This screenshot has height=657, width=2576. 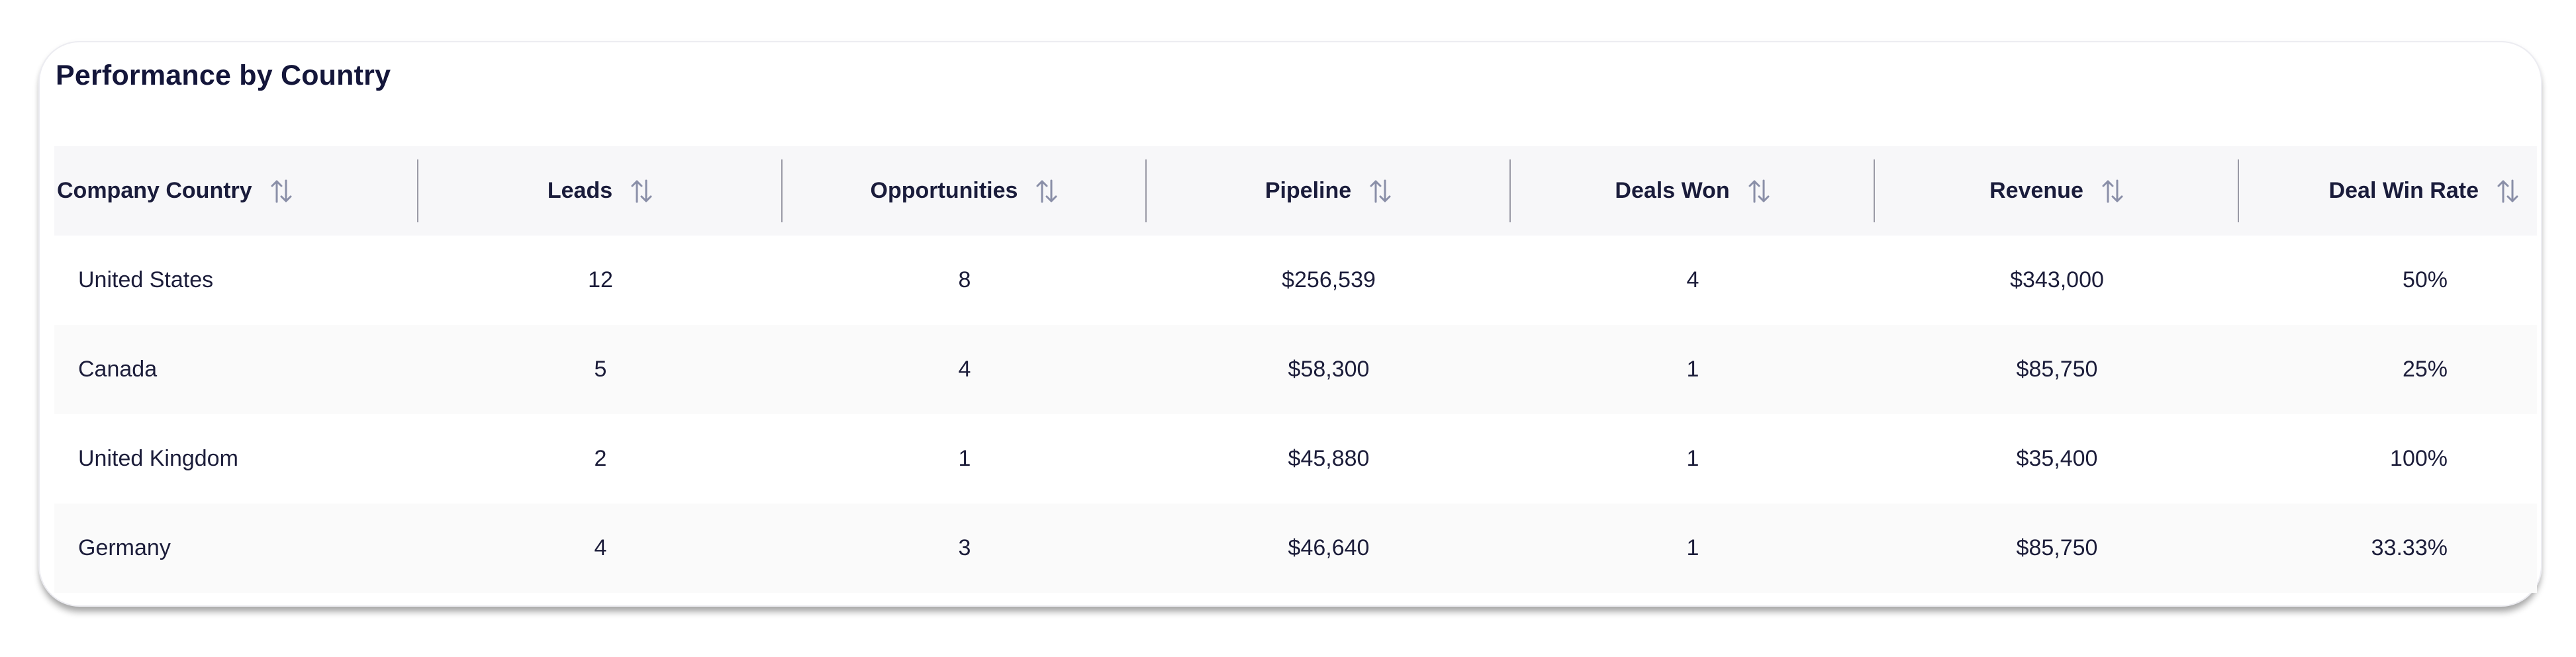 What do you see at coordinates (2425, 370) in the screenshot?
I see `cell-win-rate: 25%` at bounding box center [2425, 370].